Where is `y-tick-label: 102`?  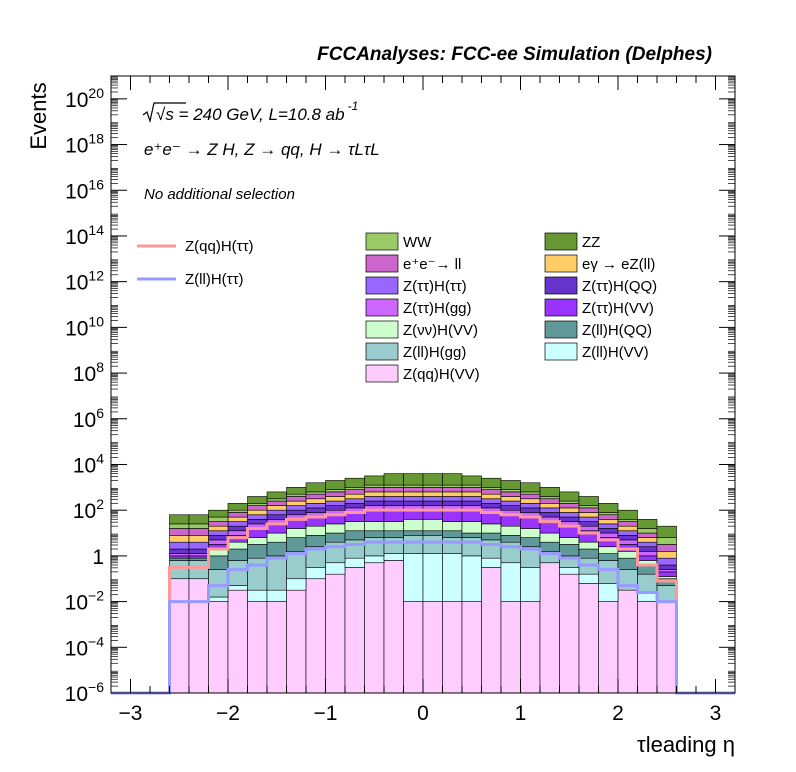
y-tick-label: 102 is located at coordinates (88, 509).